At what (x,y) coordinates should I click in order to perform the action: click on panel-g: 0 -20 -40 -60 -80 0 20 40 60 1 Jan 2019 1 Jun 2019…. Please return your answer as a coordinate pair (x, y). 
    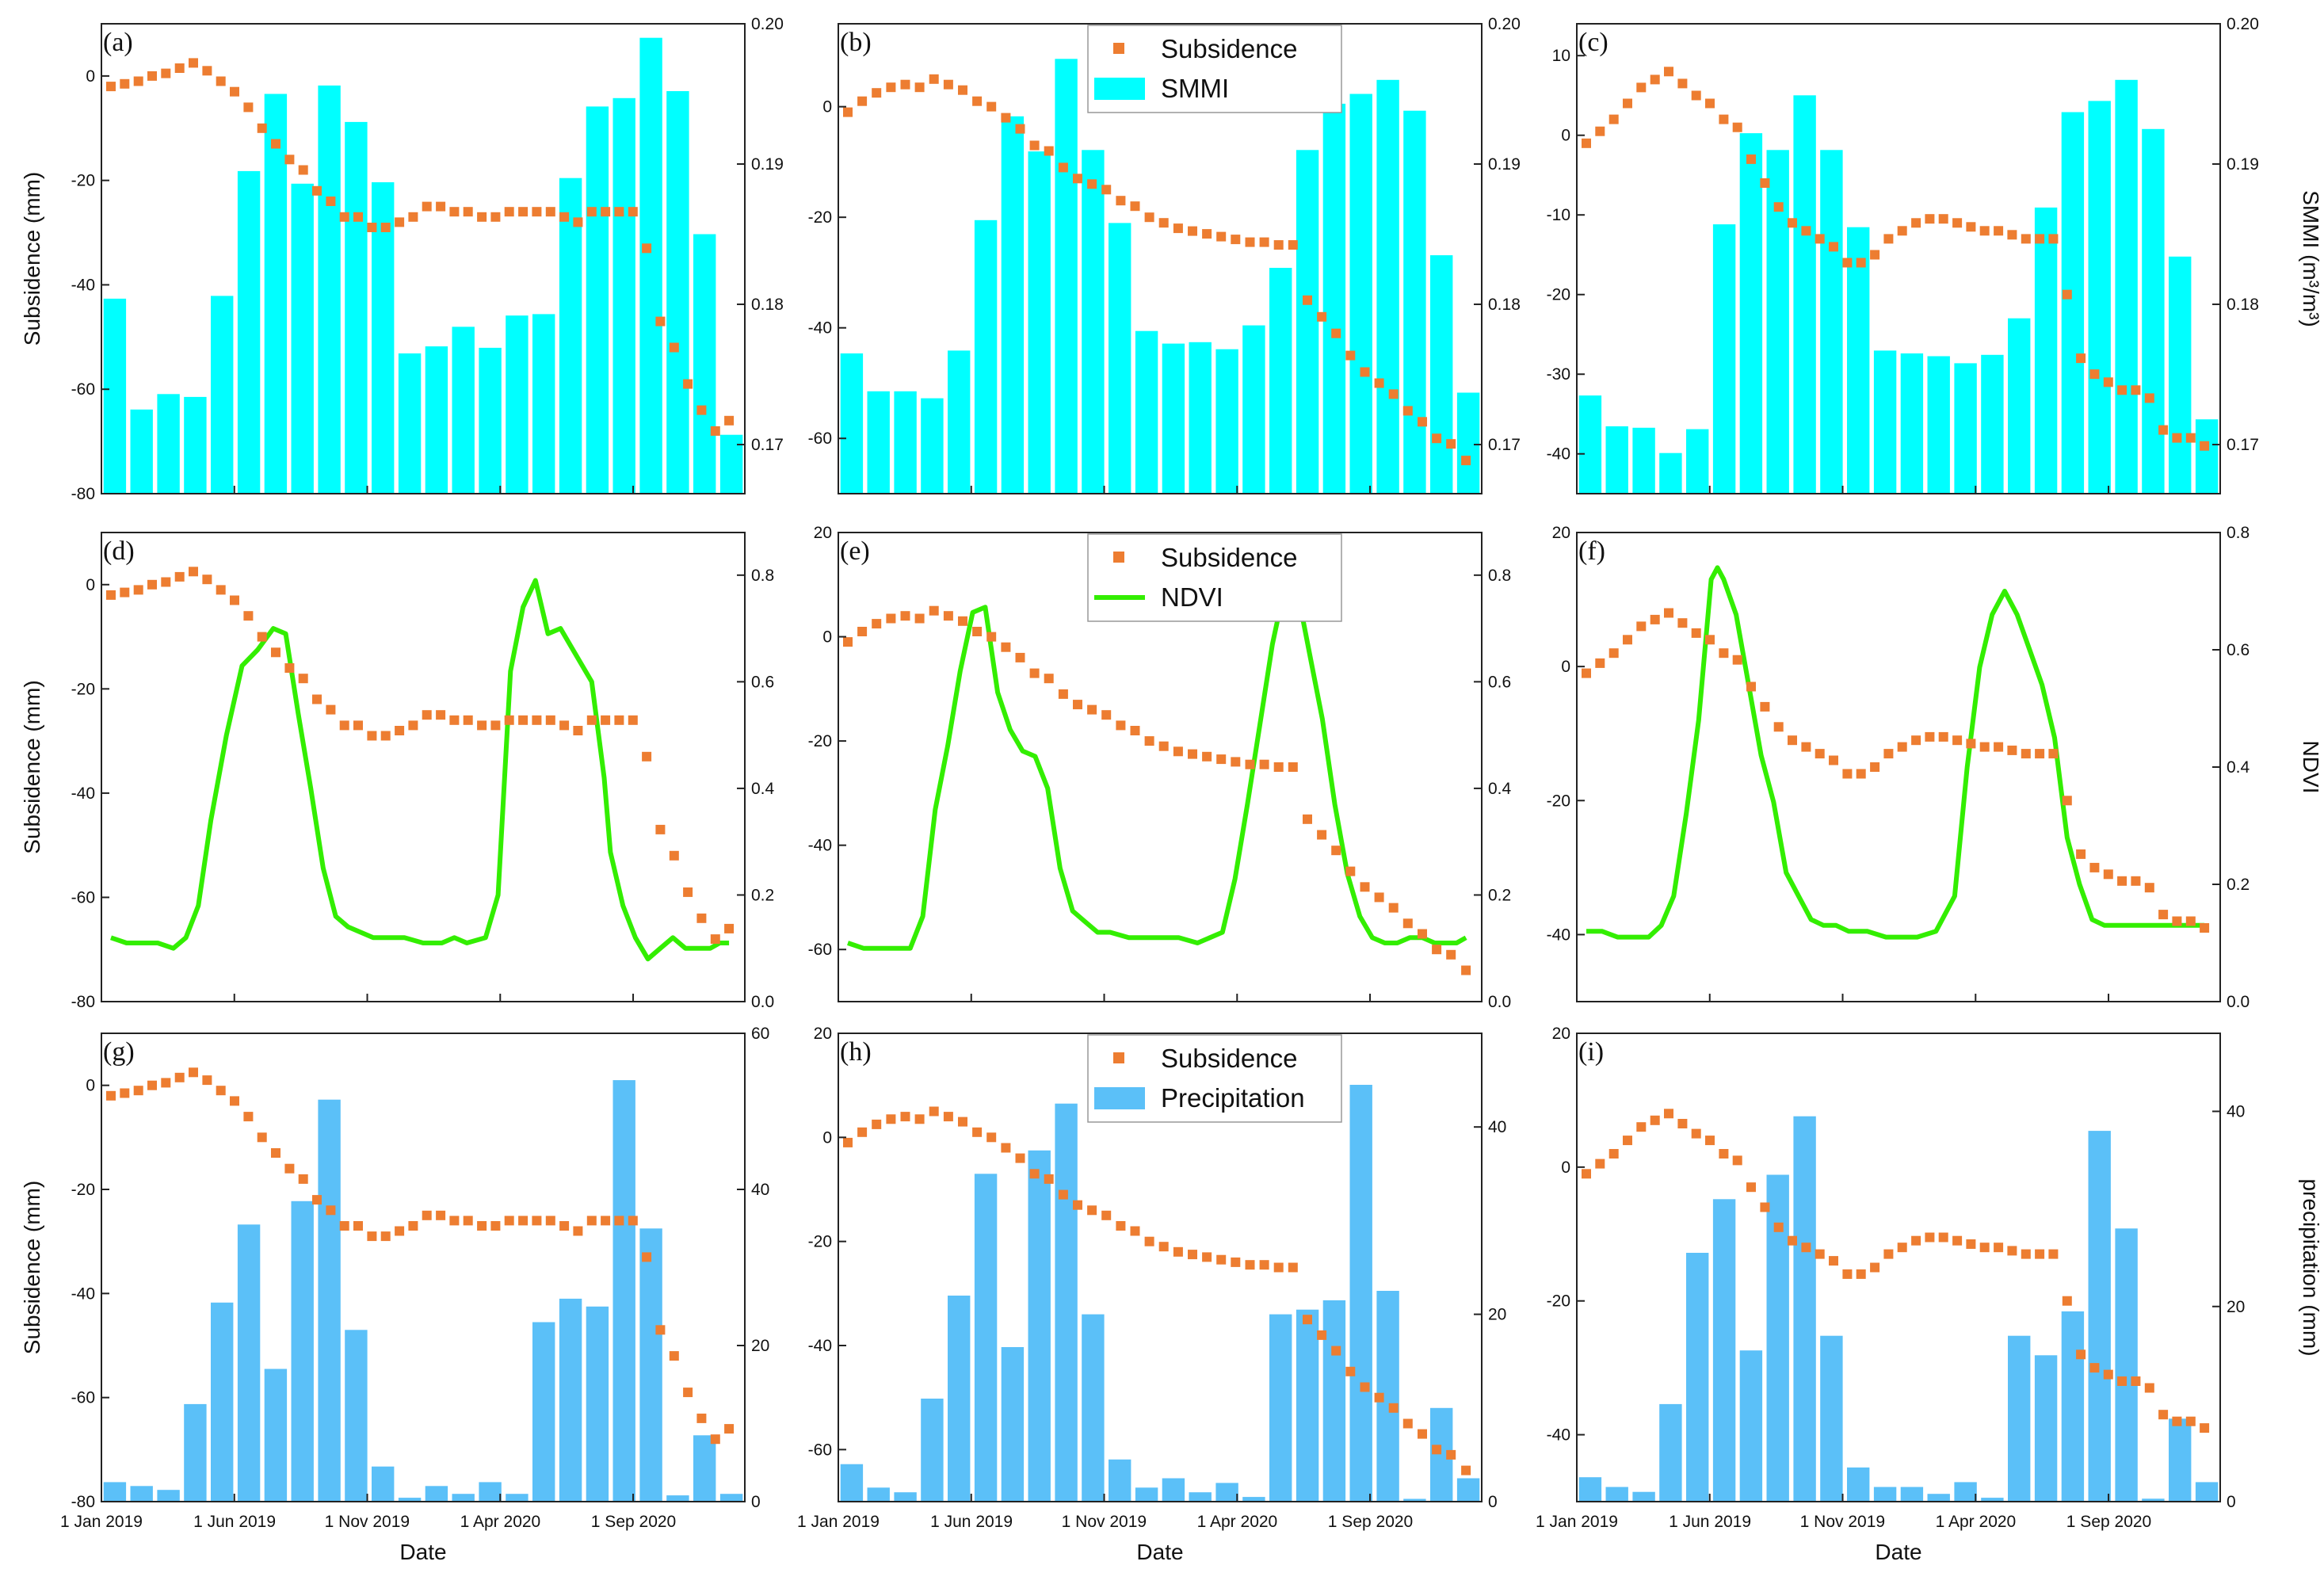
    Looking at the image, I should click on (394, 1294).